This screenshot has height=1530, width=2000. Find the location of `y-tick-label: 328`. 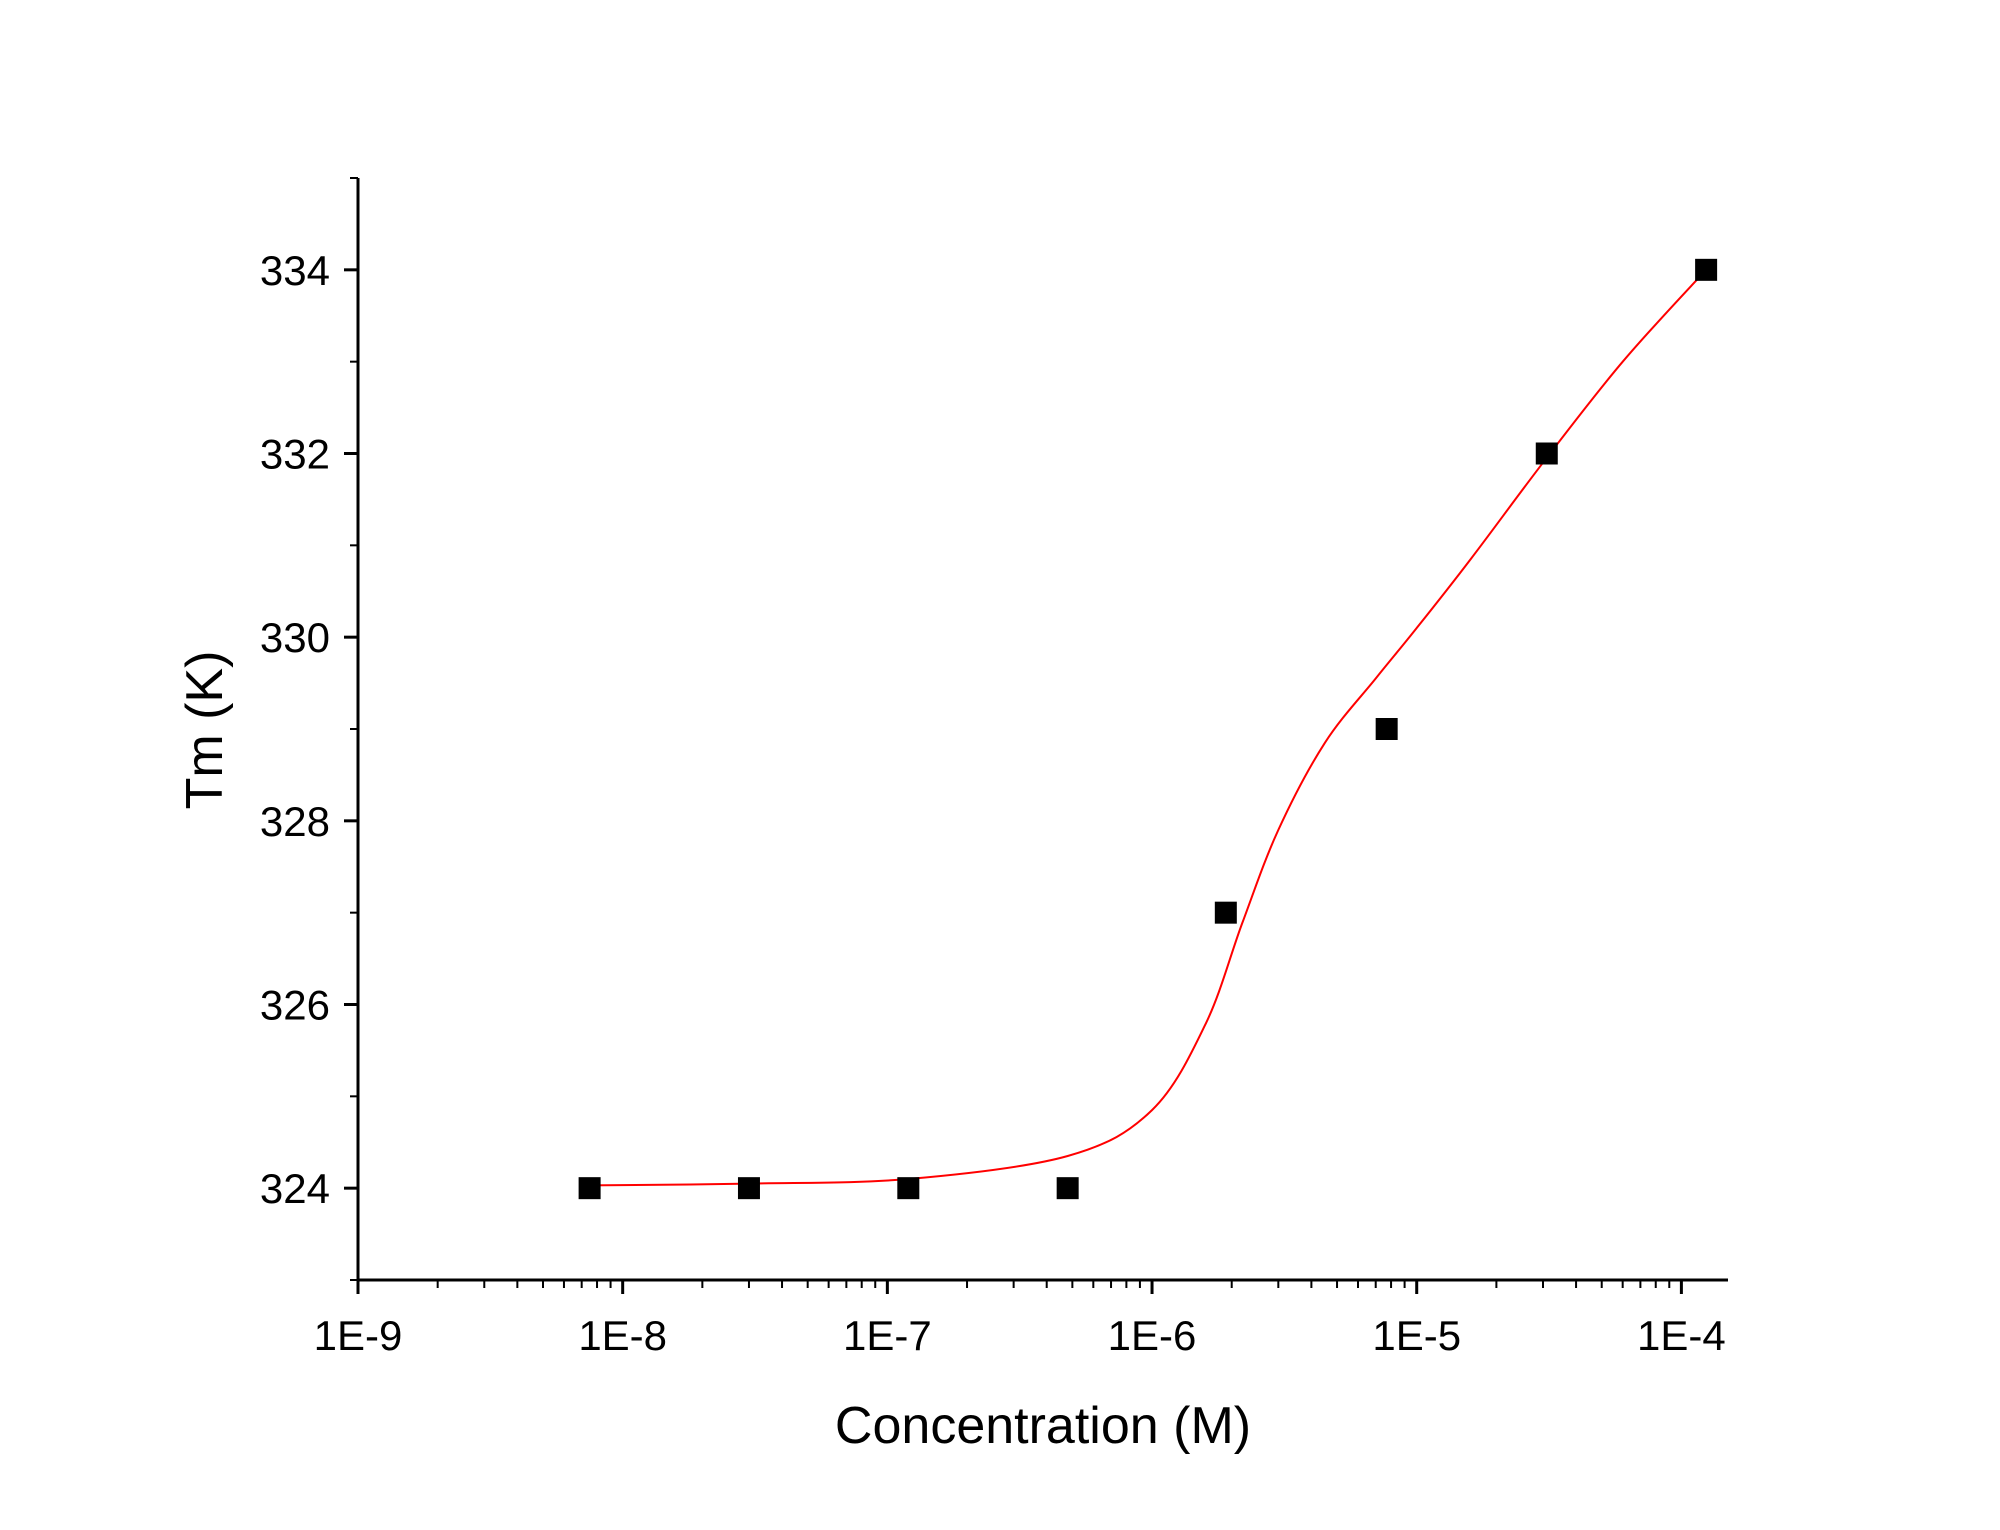

y-tick-label: 328 is located at coordinates (295, 821).